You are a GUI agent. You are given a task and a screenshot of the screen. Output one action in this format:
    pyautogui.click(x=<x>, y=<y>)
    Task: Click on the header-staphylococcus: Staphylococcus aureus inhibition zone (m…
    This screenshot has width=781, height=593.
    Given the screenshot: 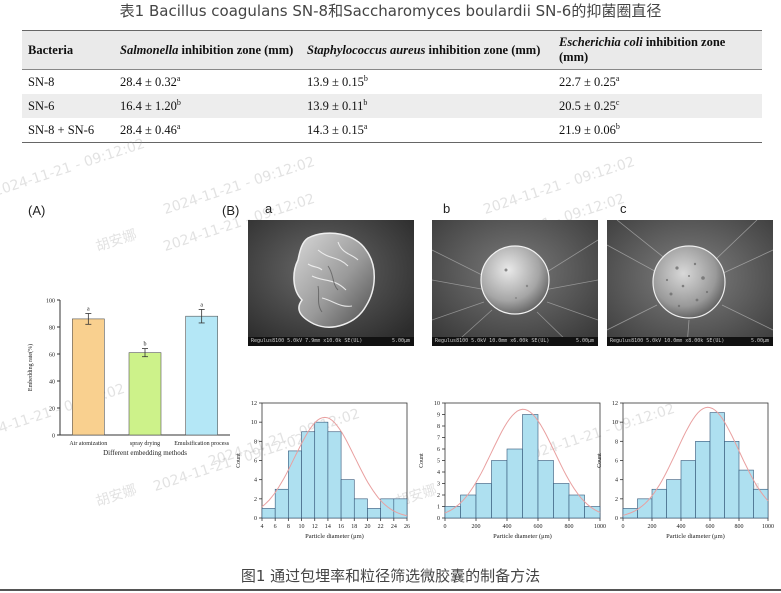 What is the action you would take?
    pyautogui.click(x=427, y=50)
    